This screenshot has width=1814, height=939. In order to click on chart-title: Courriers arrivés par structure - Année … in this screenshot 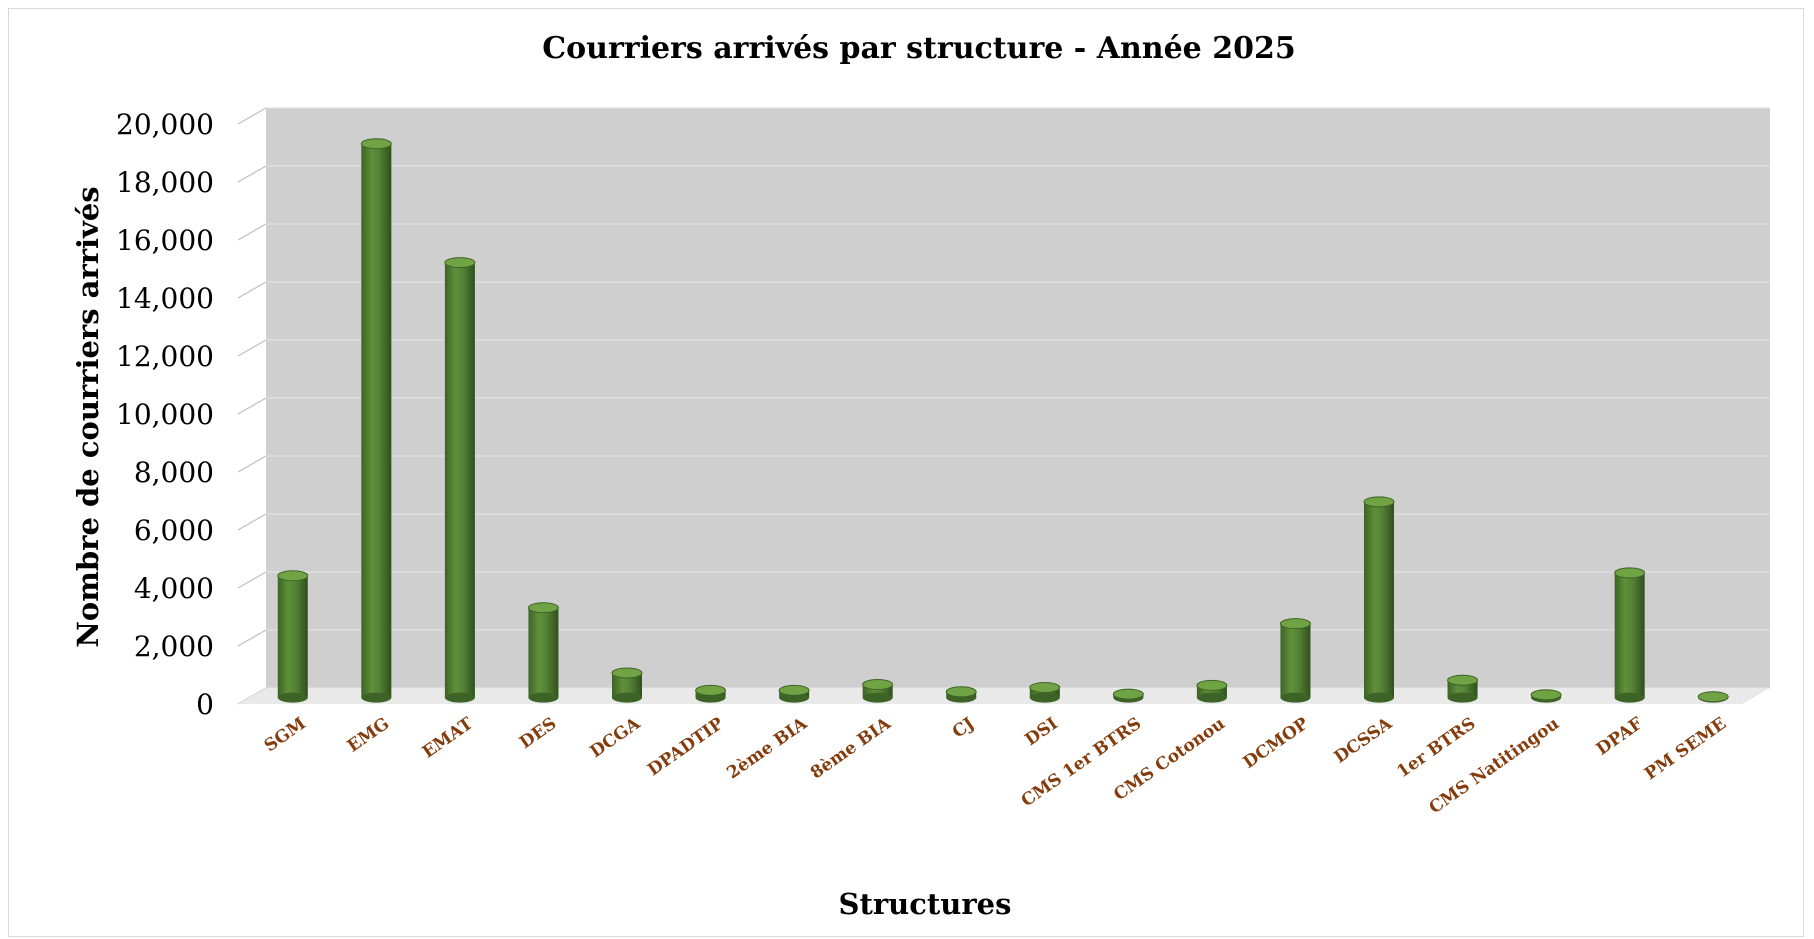, I will do `click(918, 48)`.